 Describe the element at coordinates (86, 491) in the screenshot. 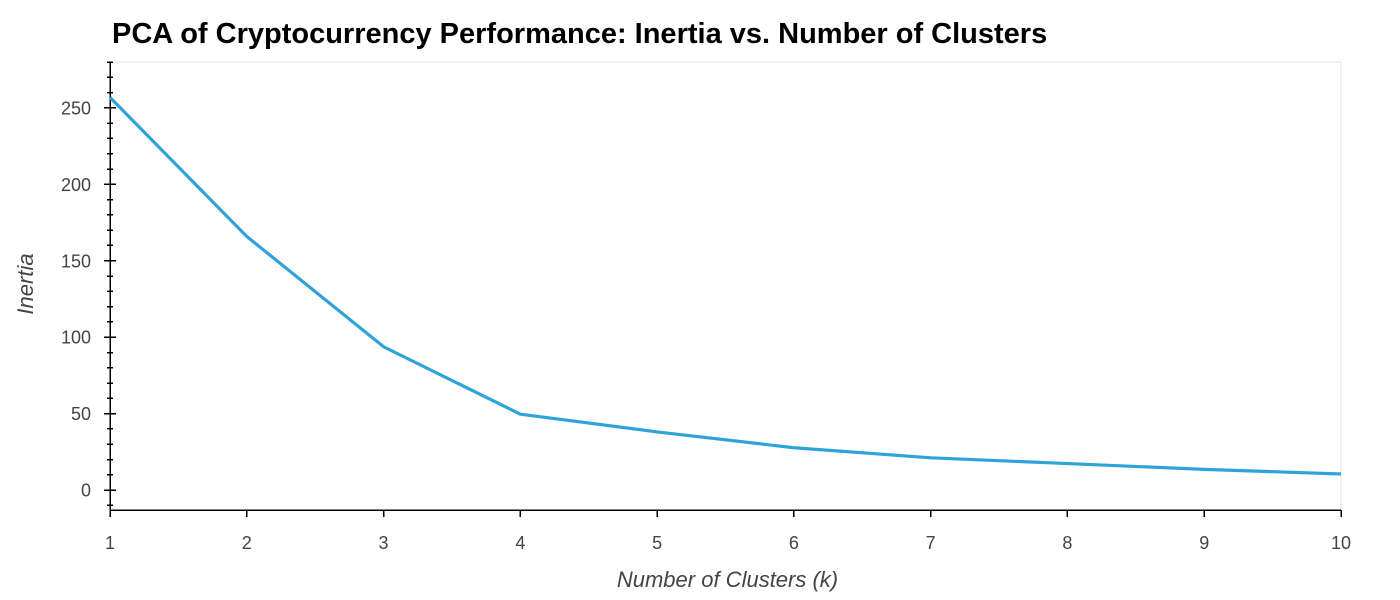

I see `y-tick-label: 0` at that location.